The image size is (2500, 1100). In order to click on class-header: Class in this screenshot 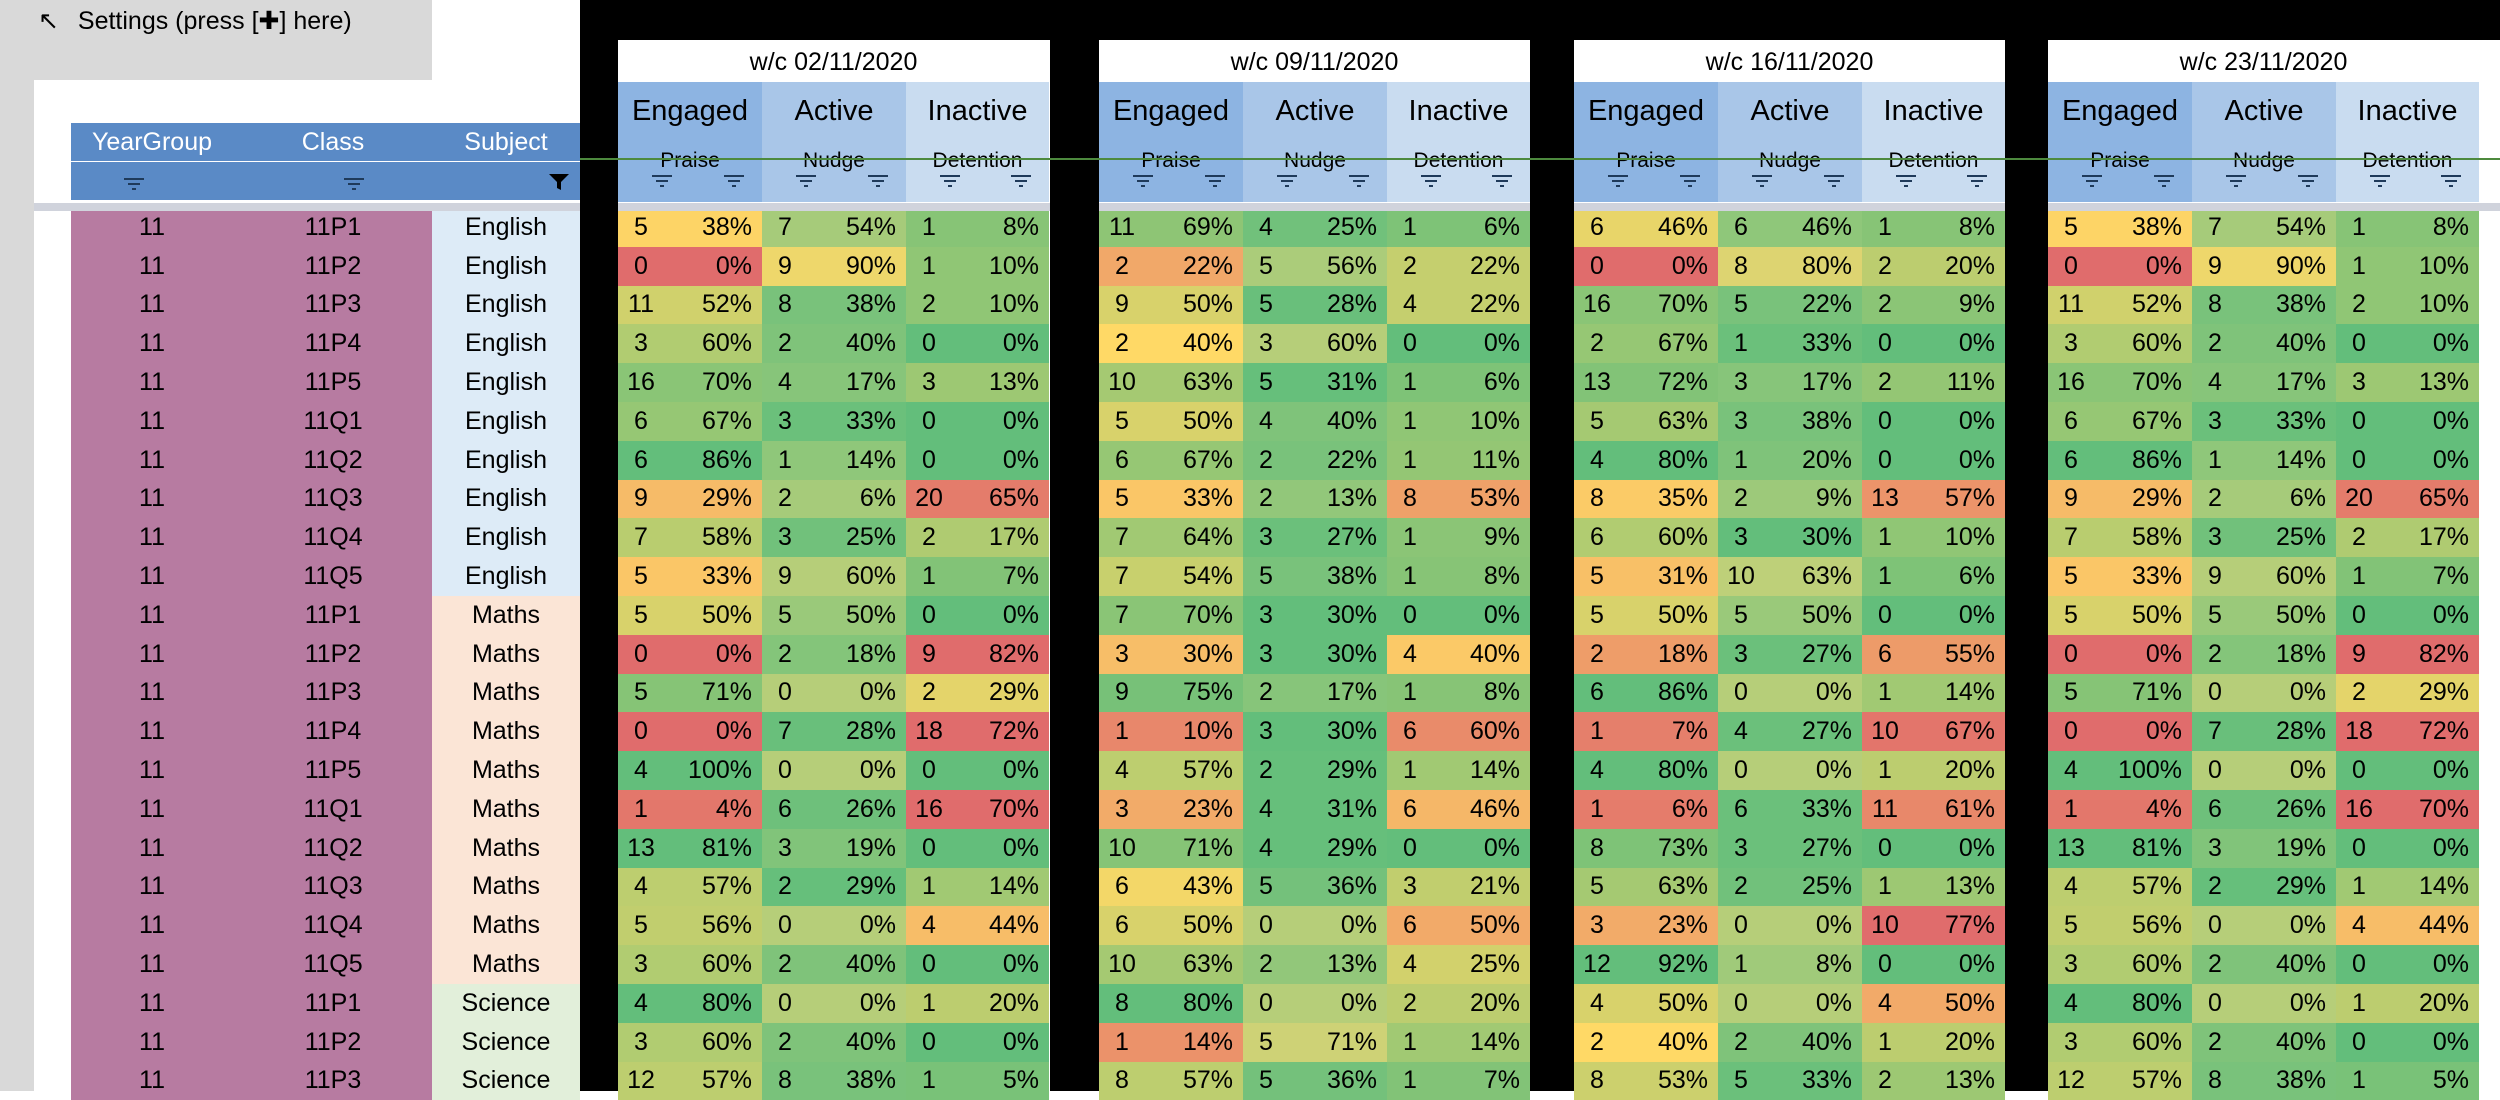, I will do `click(333, 142)`.